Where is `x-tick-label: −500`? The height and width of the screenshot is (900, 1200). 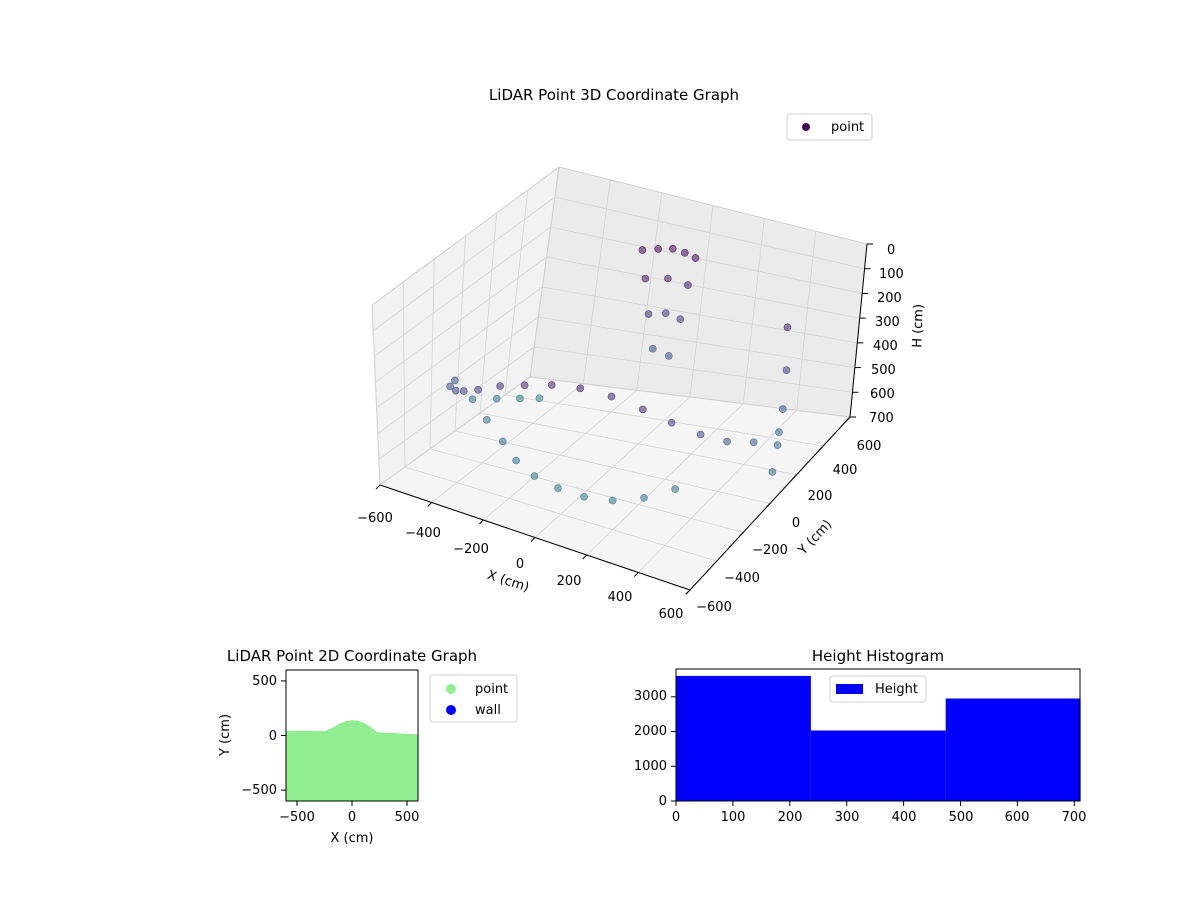
x-tick-label: −500 is located at coordinates (297, 817).